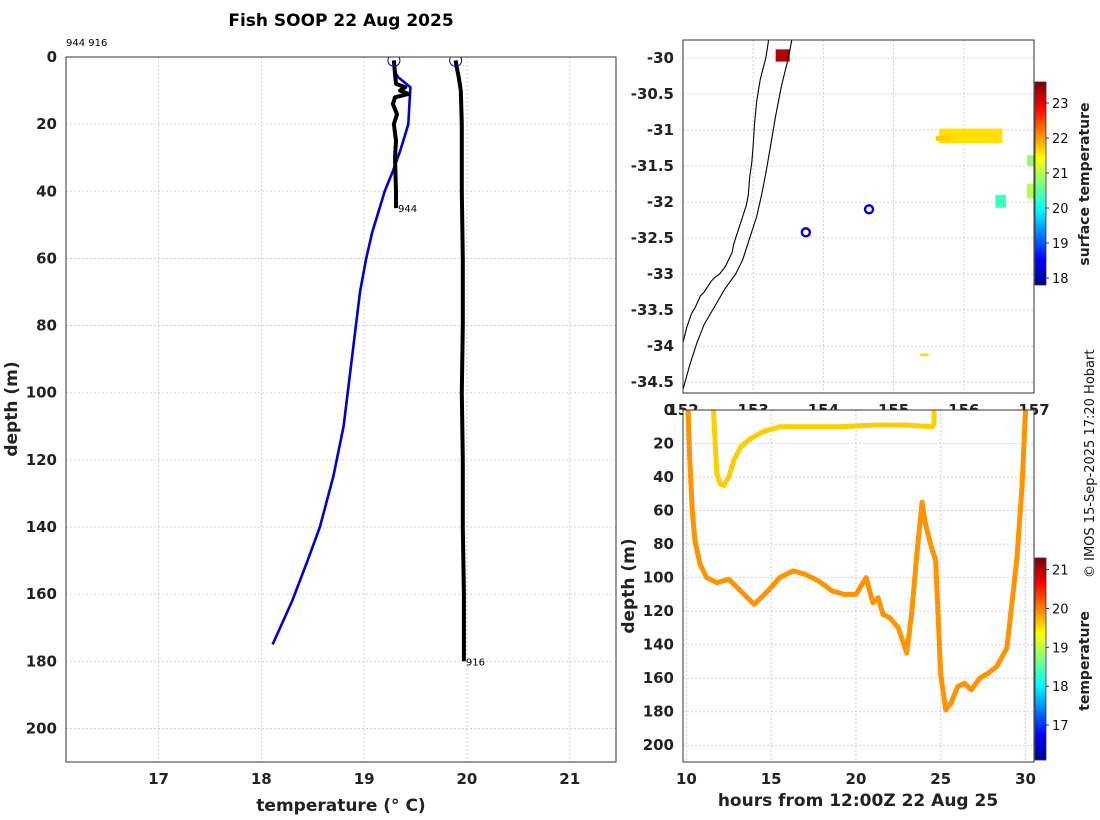  Describe the element at coordinates (658, 611) in the screenshot. I see `section-y-tick-label: 120` at that location.